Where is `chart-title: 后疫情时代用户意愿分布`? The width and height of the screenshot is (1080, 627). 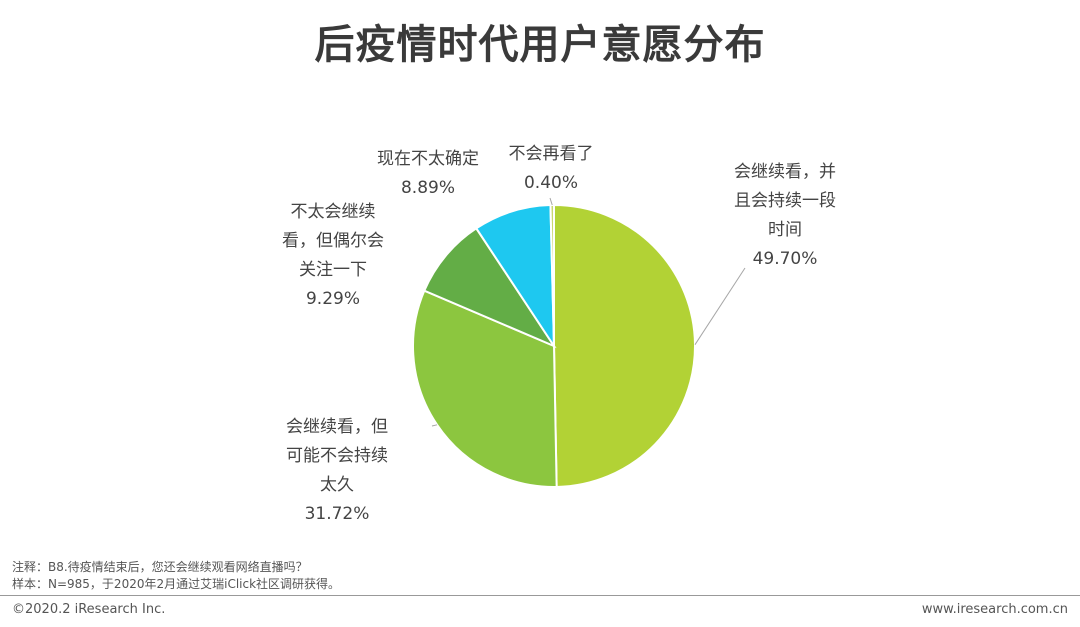 chart-title: 后疫情时代用户意愿分布 is located at coordinates (540, 45).